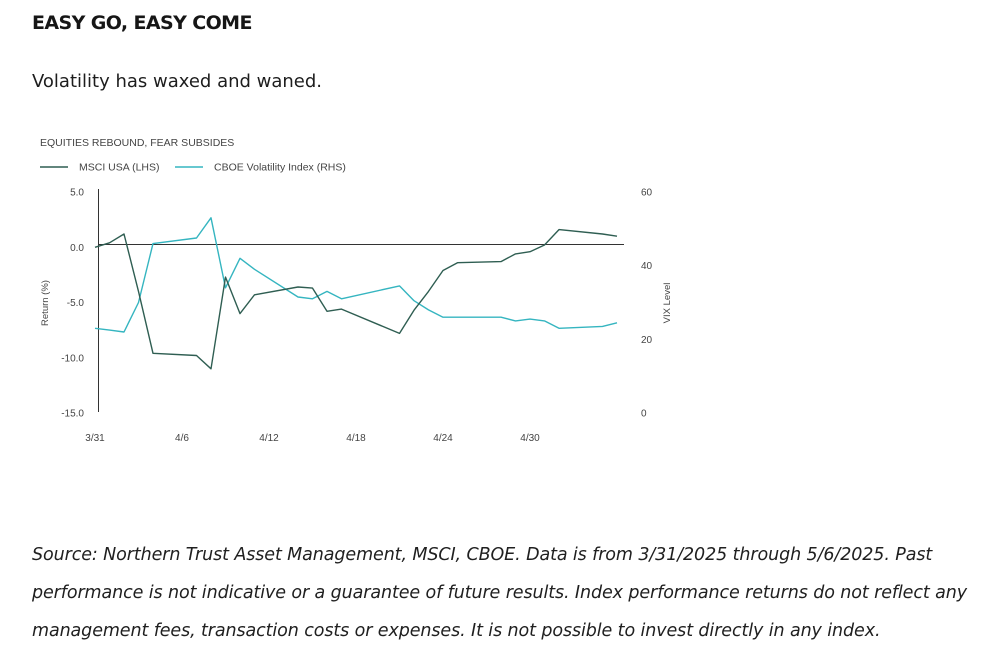 The height and width of the screenshot is (661, 1008). Describe the element at coordinates (77, 248) in the screenshot. I see `left-y-tick-label: 0.0` at that location.